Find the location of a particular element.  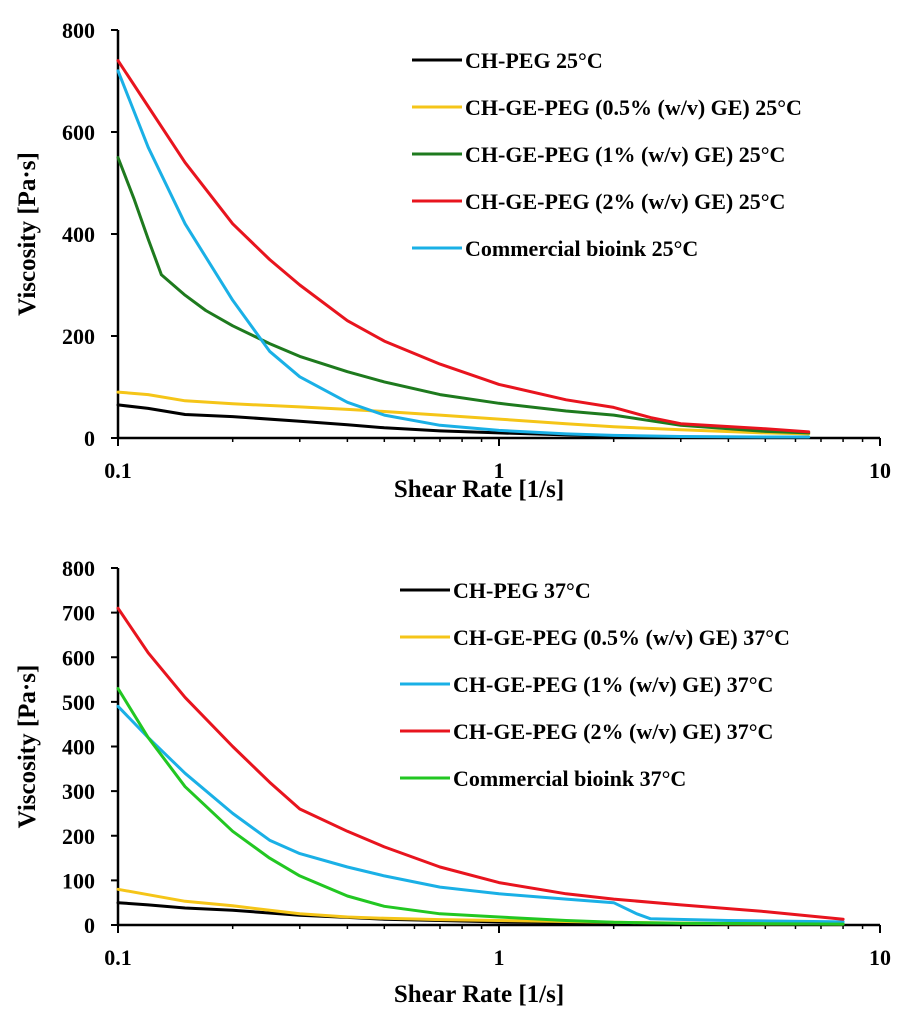

legend-label: CH-GE-PEG (2% (w/v) GE) 25°C is located at coordinates (625, 201).